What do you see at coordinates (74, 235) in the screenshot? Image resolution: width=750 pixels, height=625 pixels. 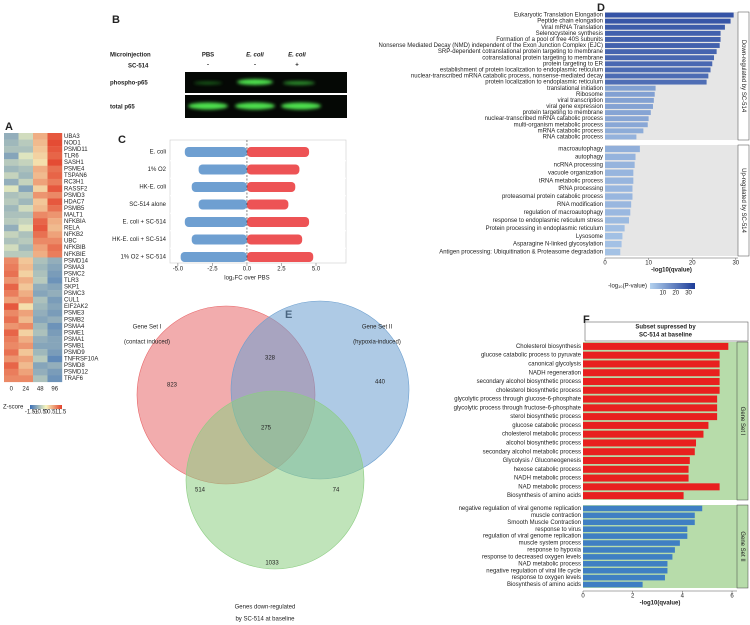 I see `row-label: NFKB2` at bounding box center [74, 235].